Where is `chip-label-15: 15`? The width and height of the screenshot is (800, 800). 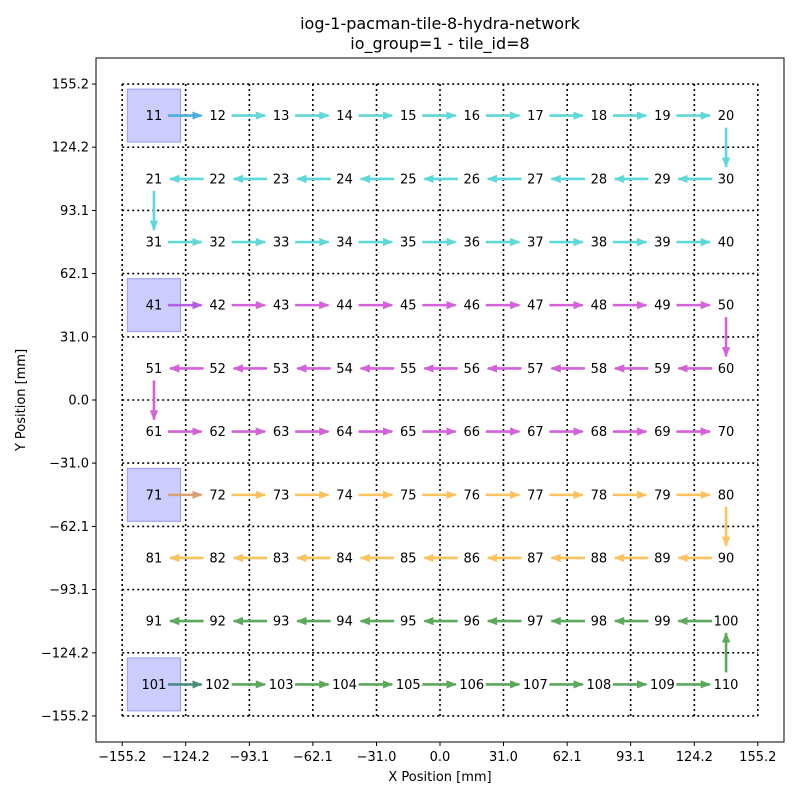
chip-label-15: 15 is located at coordinates (408, 116).